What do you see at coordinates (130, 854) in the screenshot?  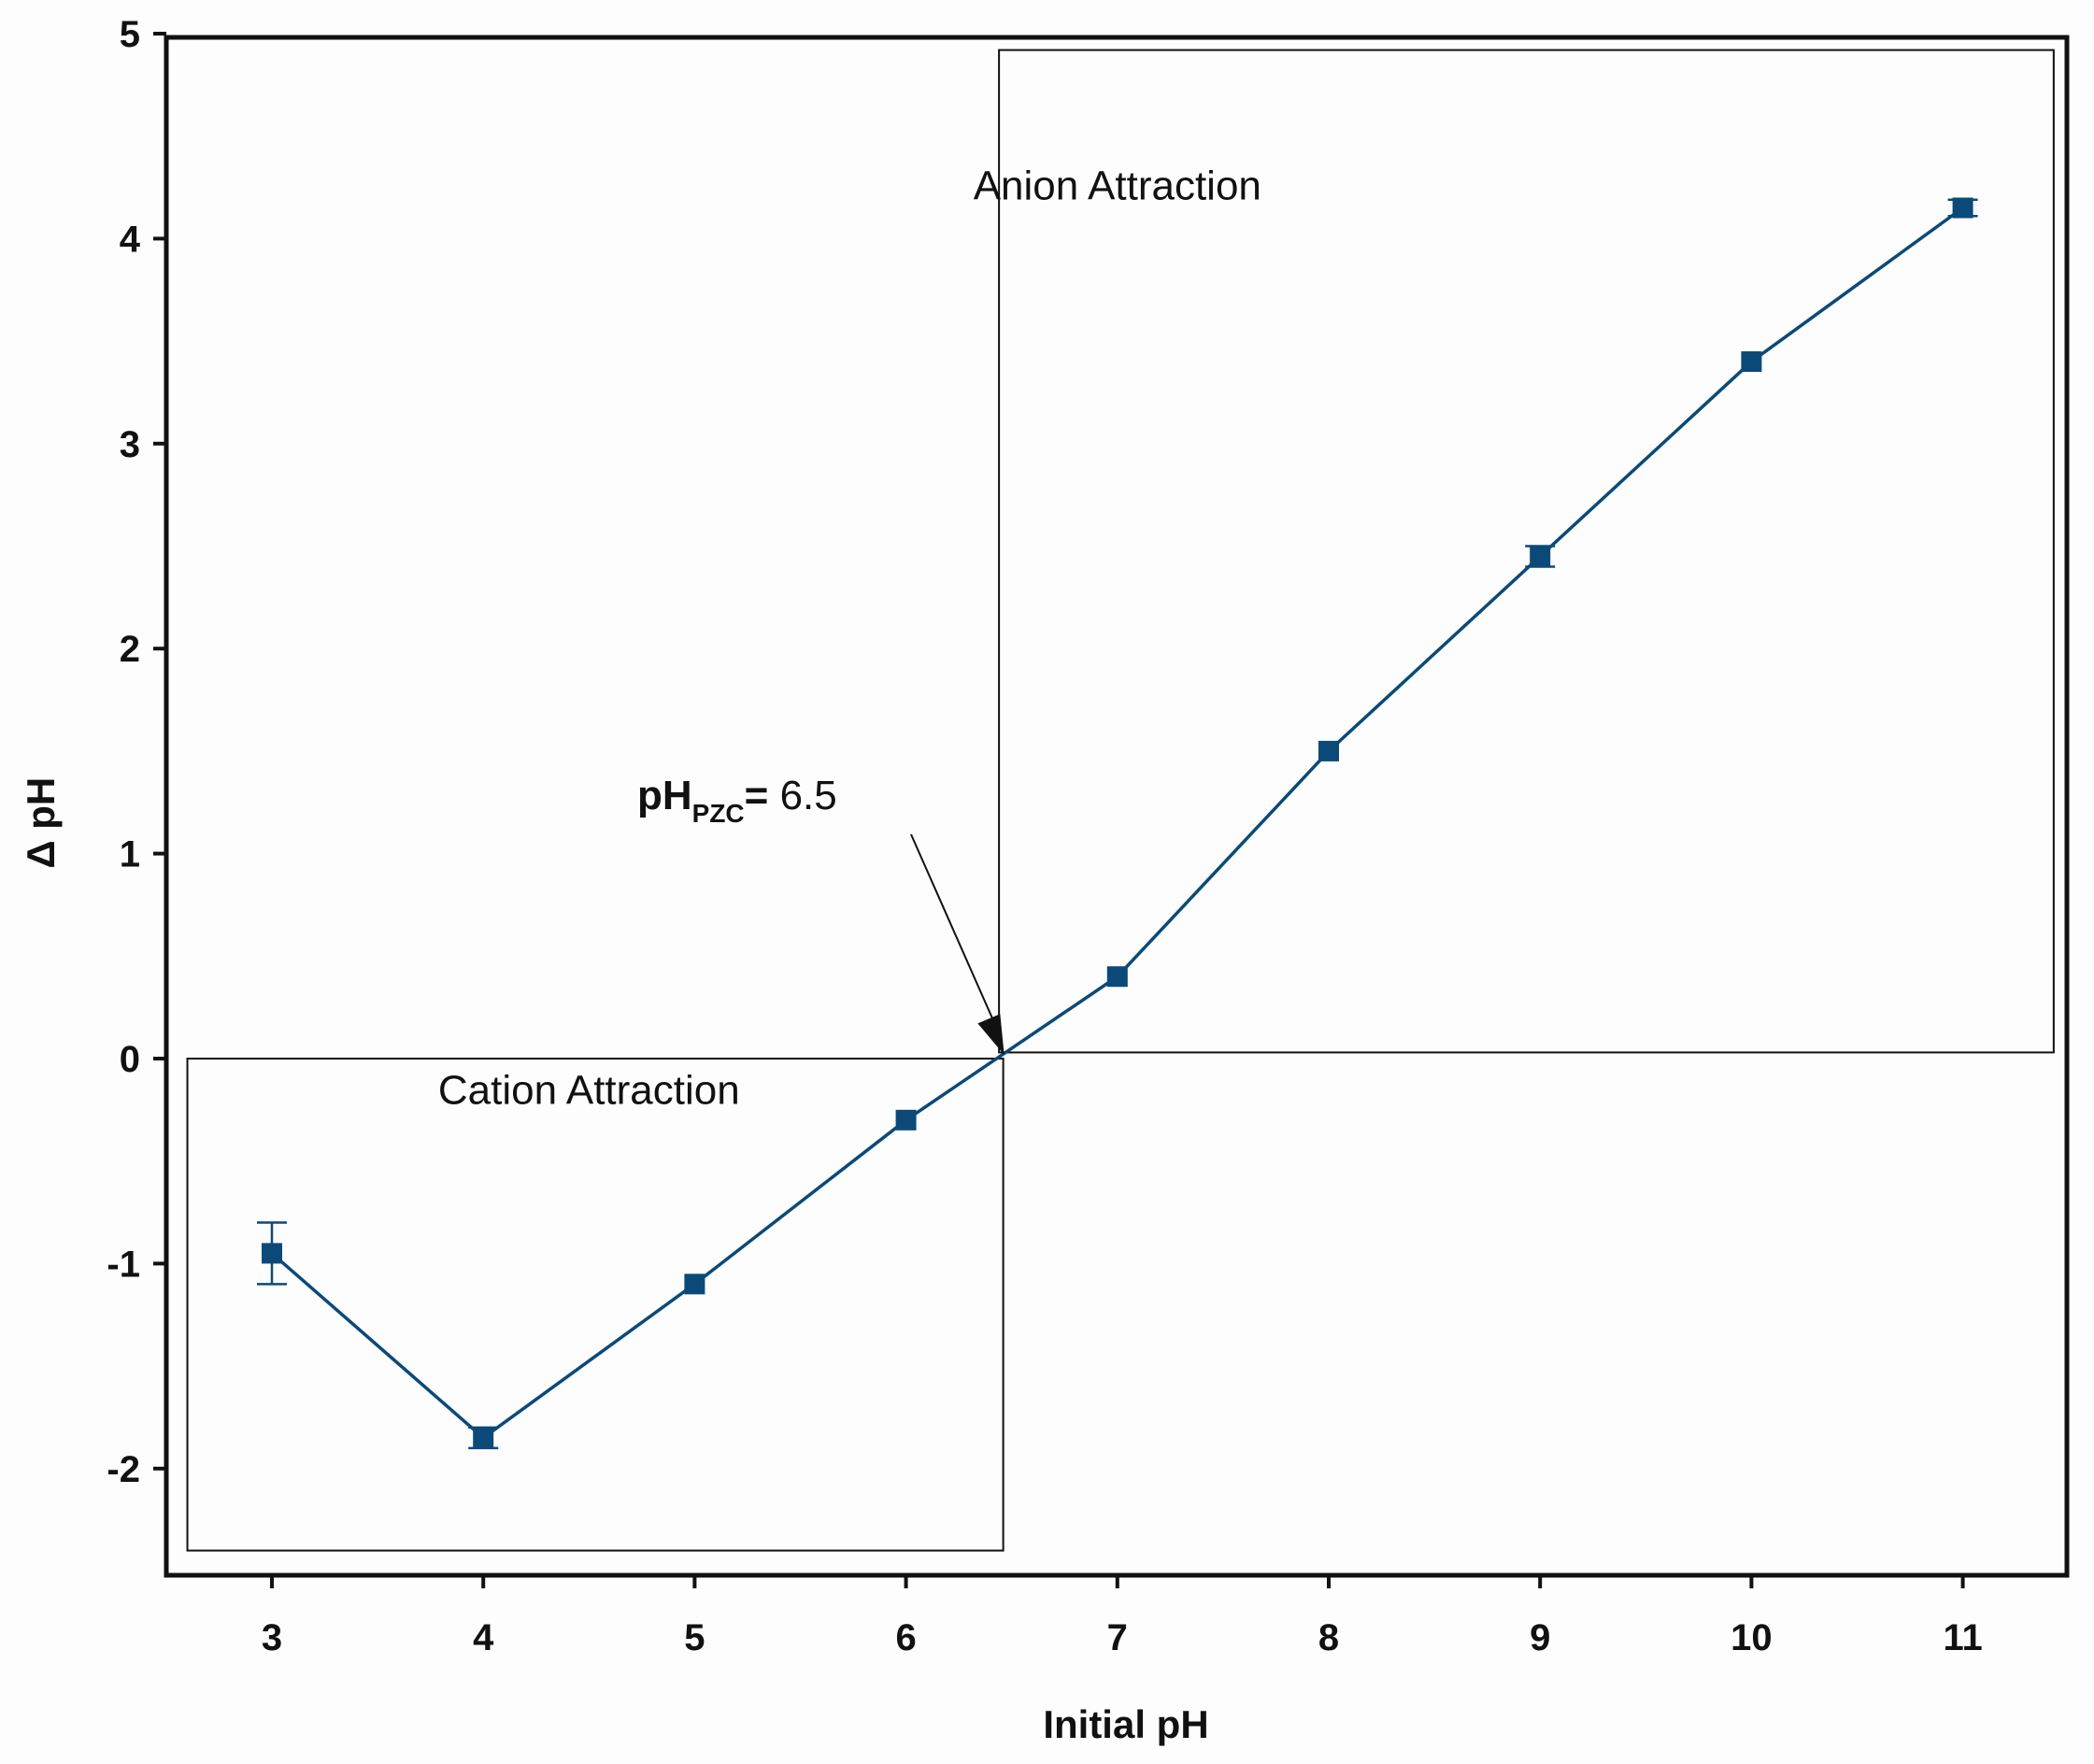 I see `y-tick-label: 1` at bounding box center [130, 854].